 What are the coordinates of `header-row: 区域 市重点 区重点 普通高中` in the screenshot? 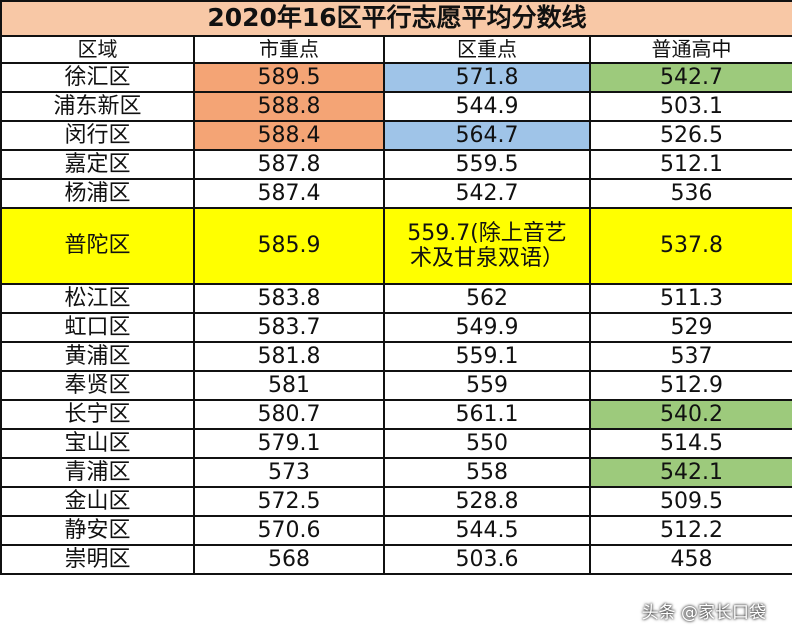 It's located at (396, 49).